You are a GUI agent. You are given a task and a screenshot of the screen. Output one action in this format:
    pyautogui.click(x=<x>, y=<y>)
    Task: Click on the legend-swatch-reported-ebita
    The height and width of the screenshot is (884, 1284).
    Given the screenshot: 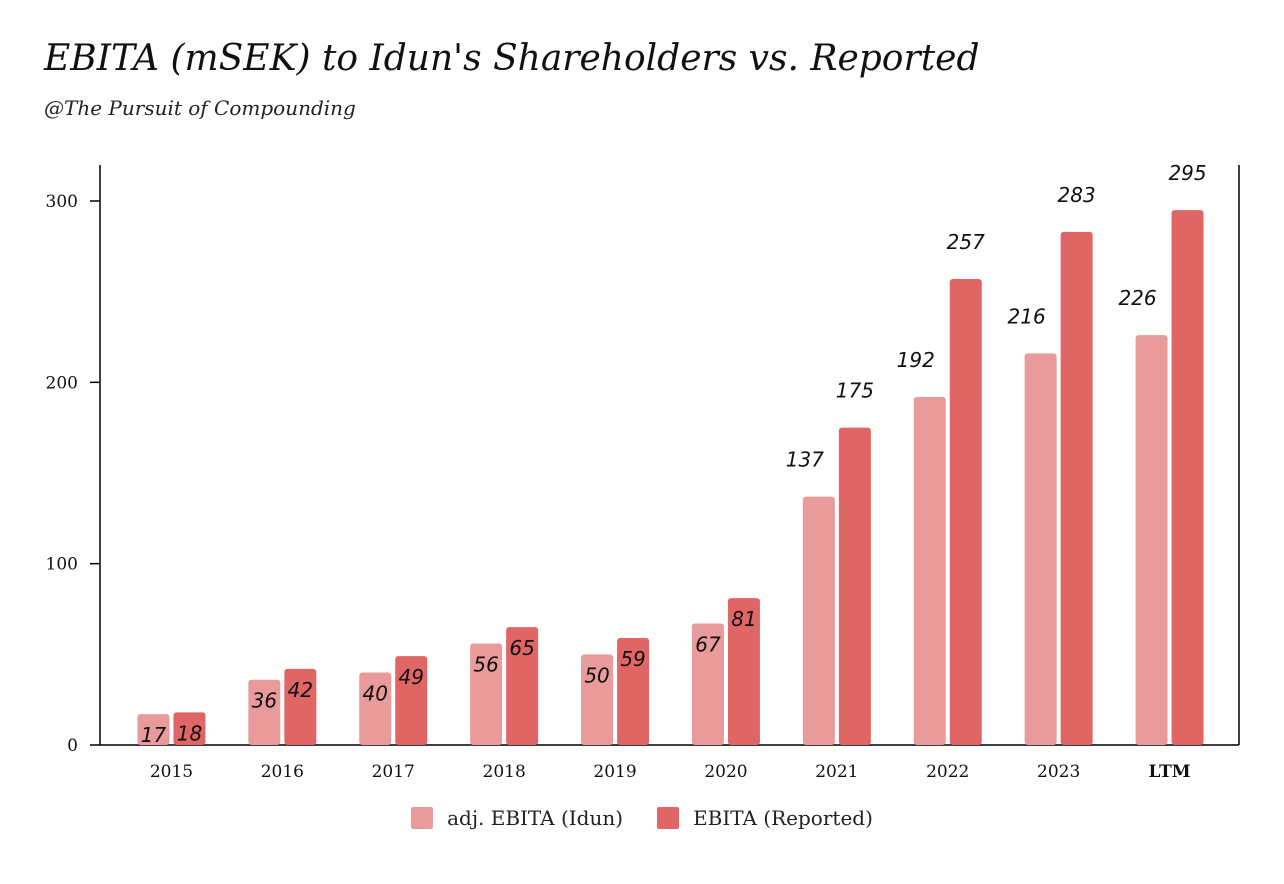 What is the action you would take?
    pyautogui.click(x=668, y=818)
    